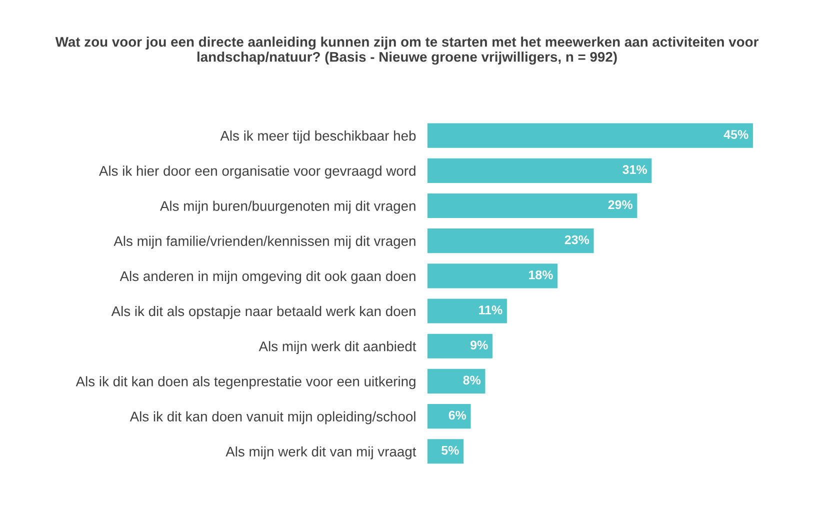 This screenshot has height=506, width=814. What do you see at coordinates (265, 242) in the screenshot?
I see `y-tick-label: Als mijn familie/vrienden/kennissen mij dit vragen` at bounding box center [265, 242].